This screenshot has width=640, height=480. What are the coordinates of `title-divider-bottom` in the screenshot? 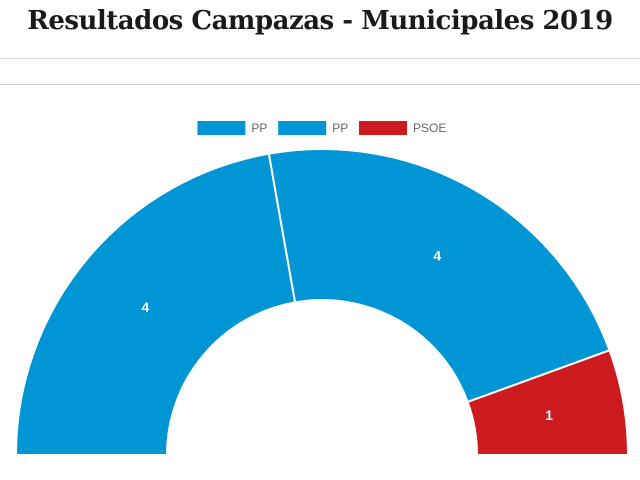 It's located at (320, 84).